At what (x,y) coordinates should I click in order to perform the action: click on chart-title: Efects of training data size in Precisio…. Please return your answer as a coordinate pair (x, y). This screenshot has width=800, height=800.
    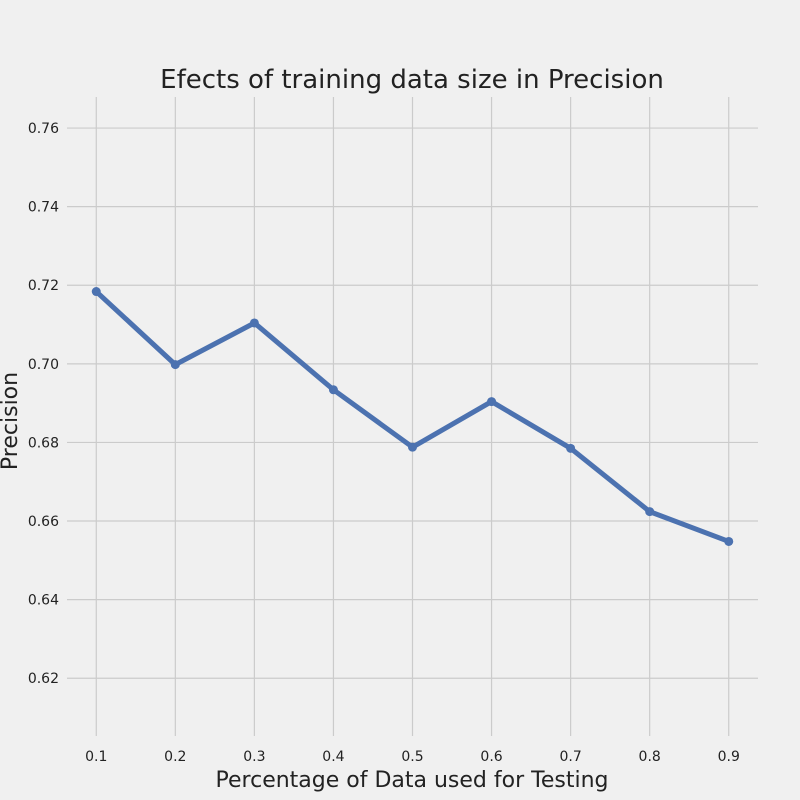
    Looking at the image, I should click on (412, 80).